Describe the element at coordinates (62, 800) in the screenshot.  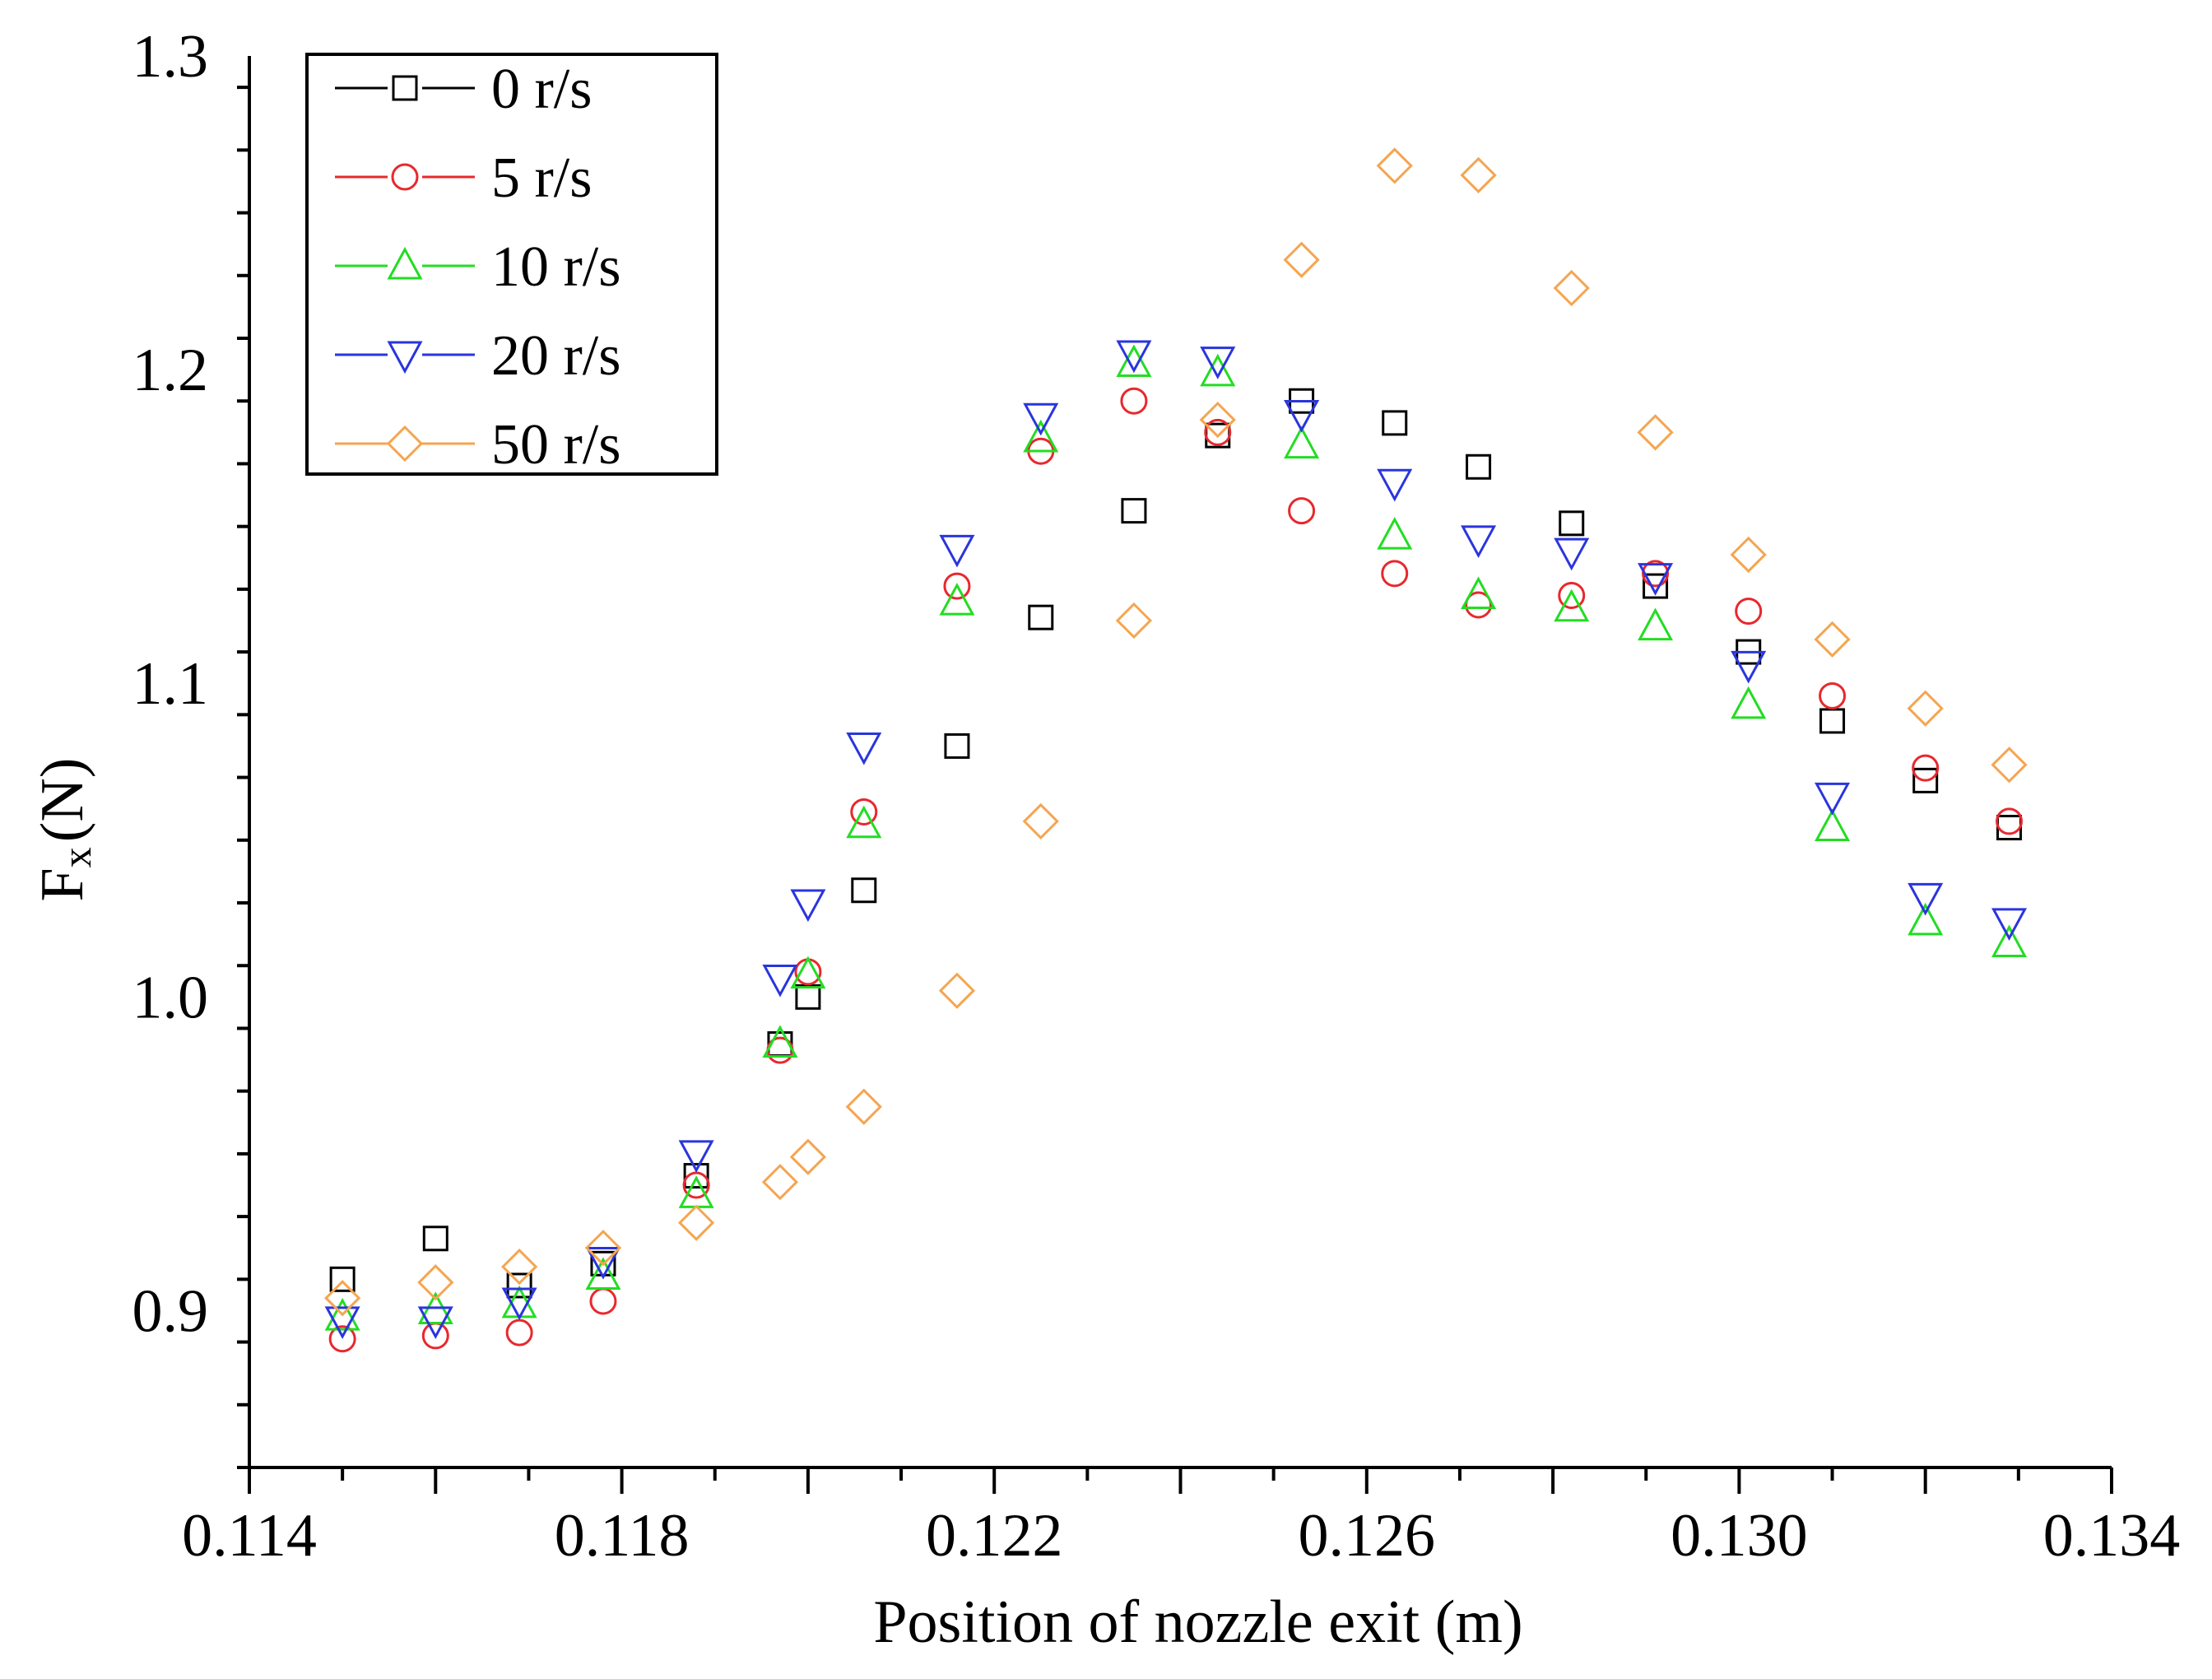
I see `y-axis-title-unit: (N)` at that location.